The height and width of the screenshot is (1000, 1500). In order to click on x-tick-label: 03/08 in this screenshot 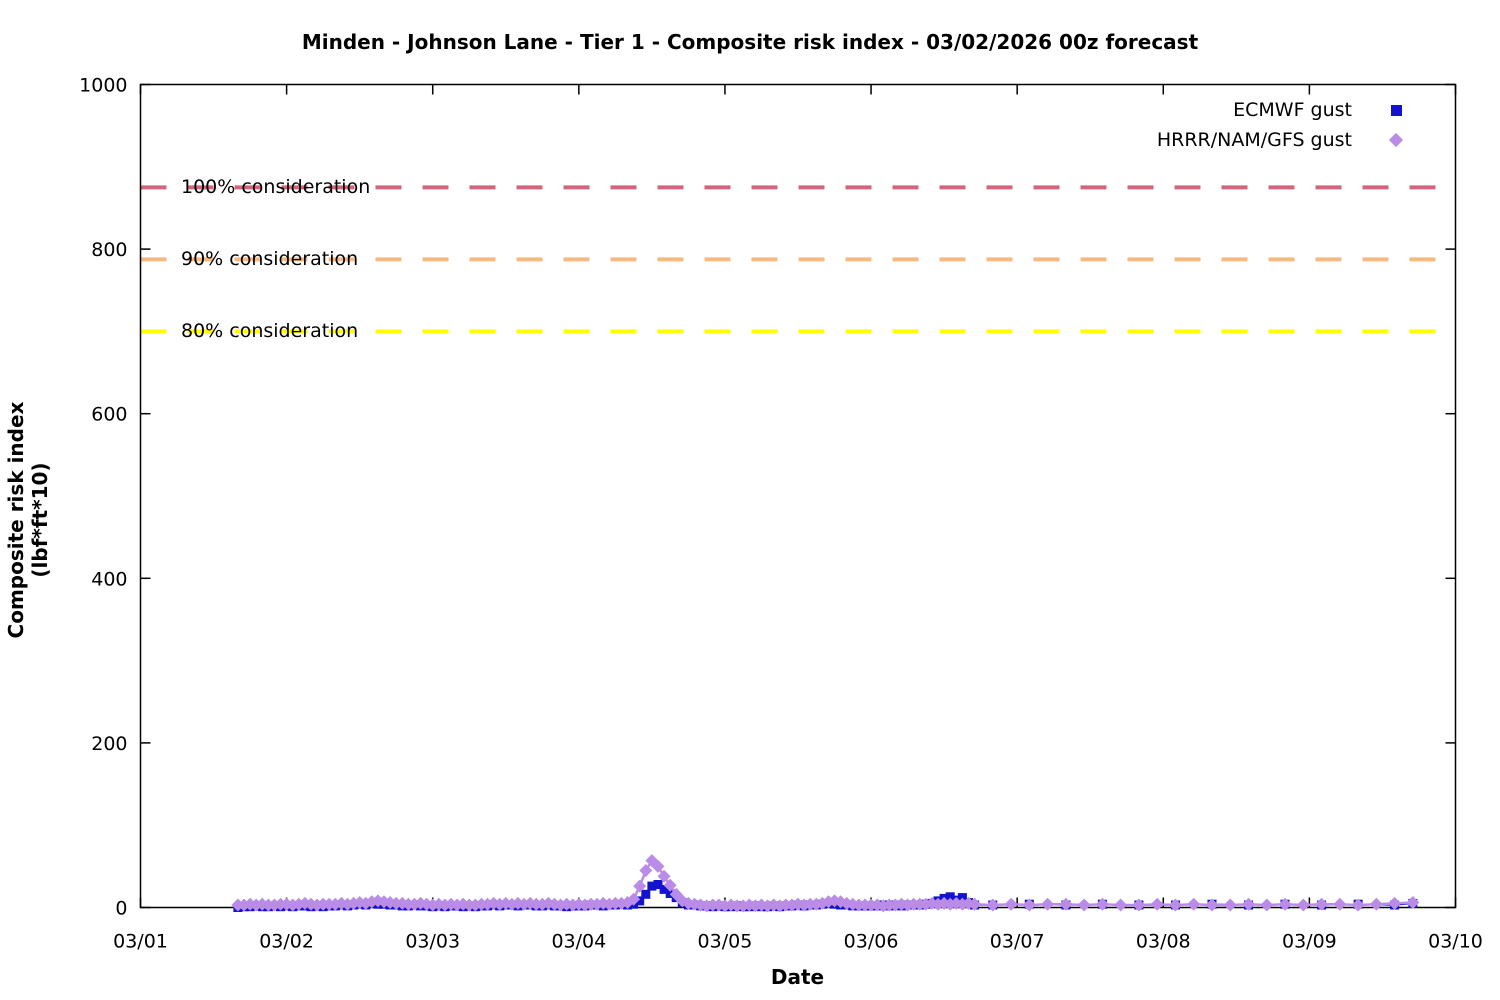, I will do `click(1163, 942)`.